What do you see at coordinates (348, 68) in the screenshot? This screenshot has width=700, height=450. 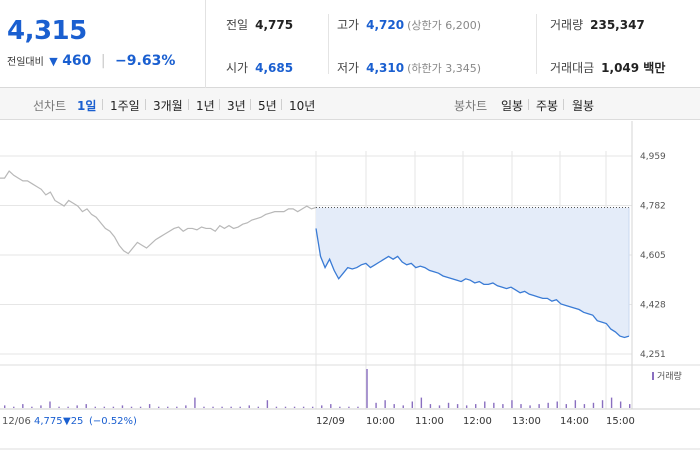 I see `low-label: 저가` at bounding box center [348, 68].